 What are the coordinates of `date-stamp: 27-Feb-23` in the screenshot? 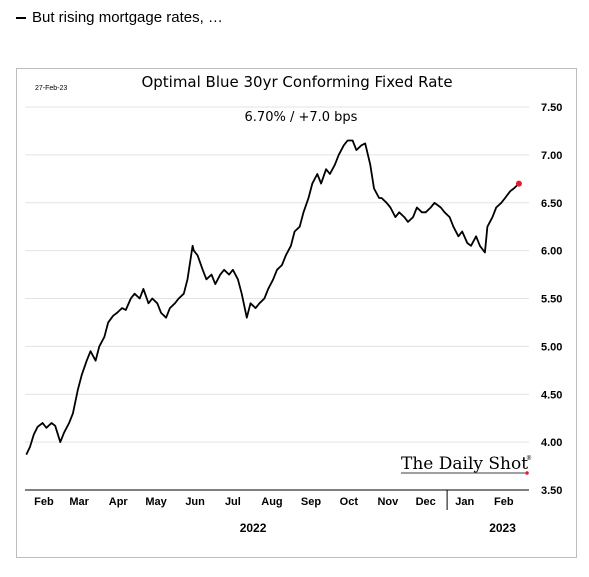 It's located at (51, 88).